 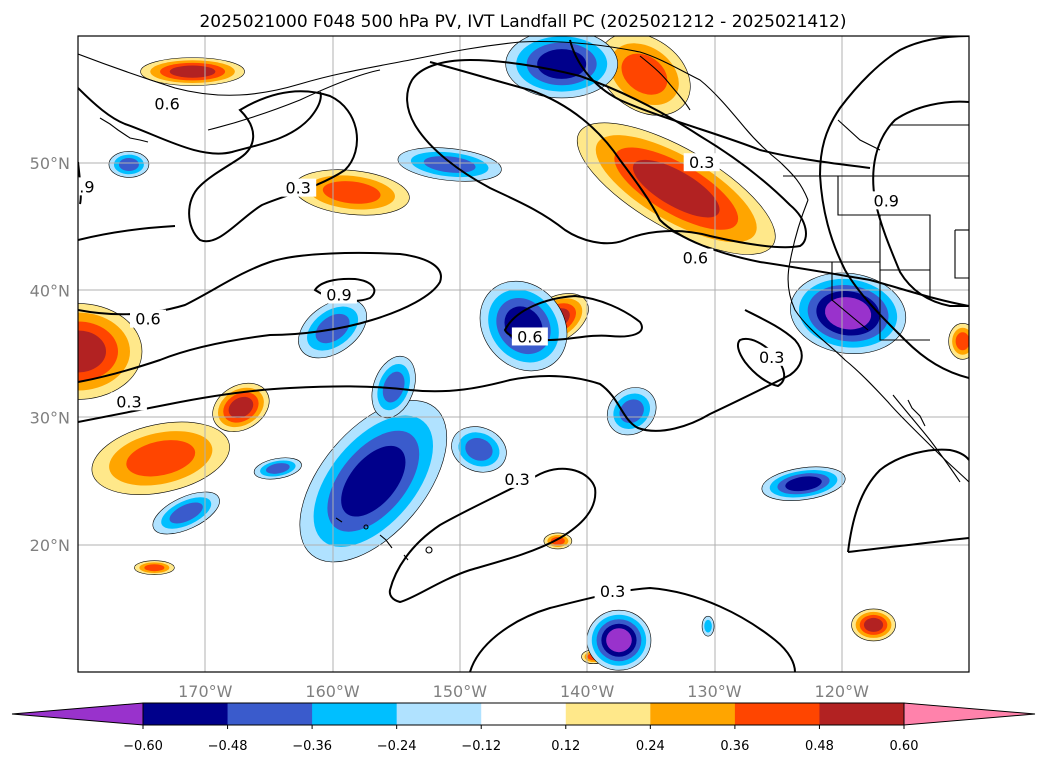 I want to click on colorbar-tick-label: 0.36, so click(x=734, y=746).